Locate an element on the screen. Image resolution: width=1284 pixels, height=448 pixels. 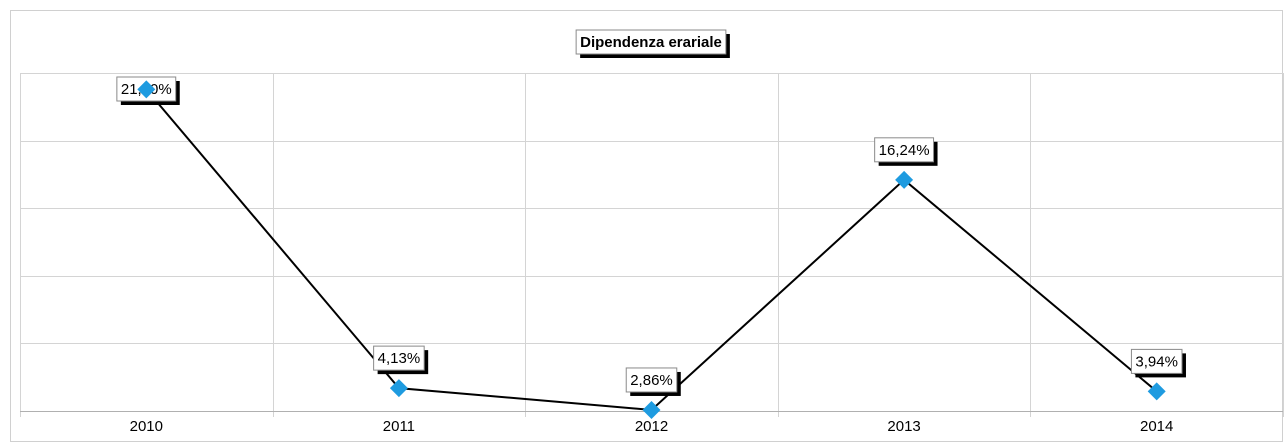
data-label: 16,24% is located at coordinates (904, 150).